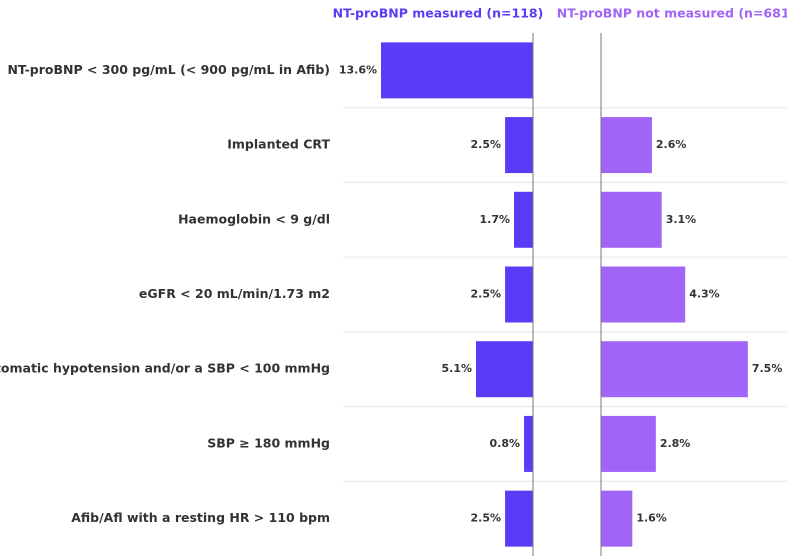 The width and height of the screenshot is (787, 560). Describe the element at coordinates (767, 368) in the screenshot. I see `value-label: 7.5%` at that location.